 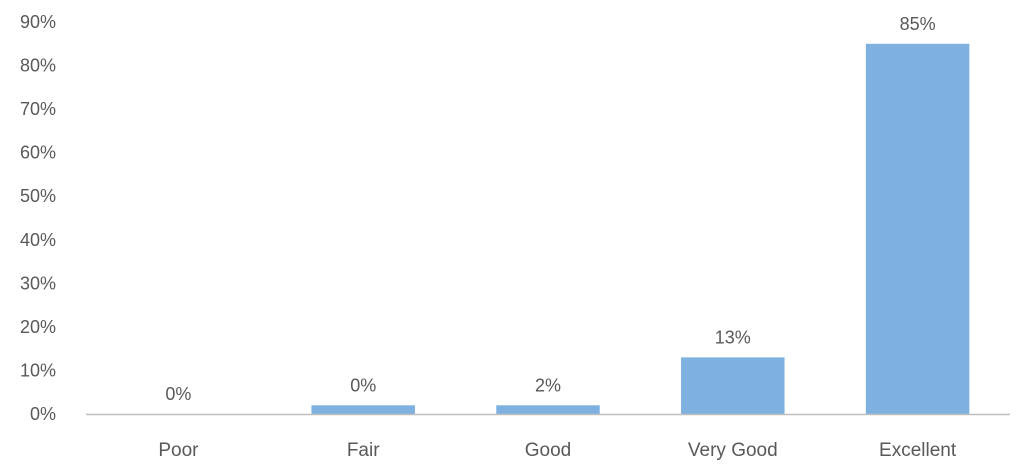 What do you see at coordinates (917, 229) in the screenshot?
I see `bar-excellent` at bounding box center [917, 229].